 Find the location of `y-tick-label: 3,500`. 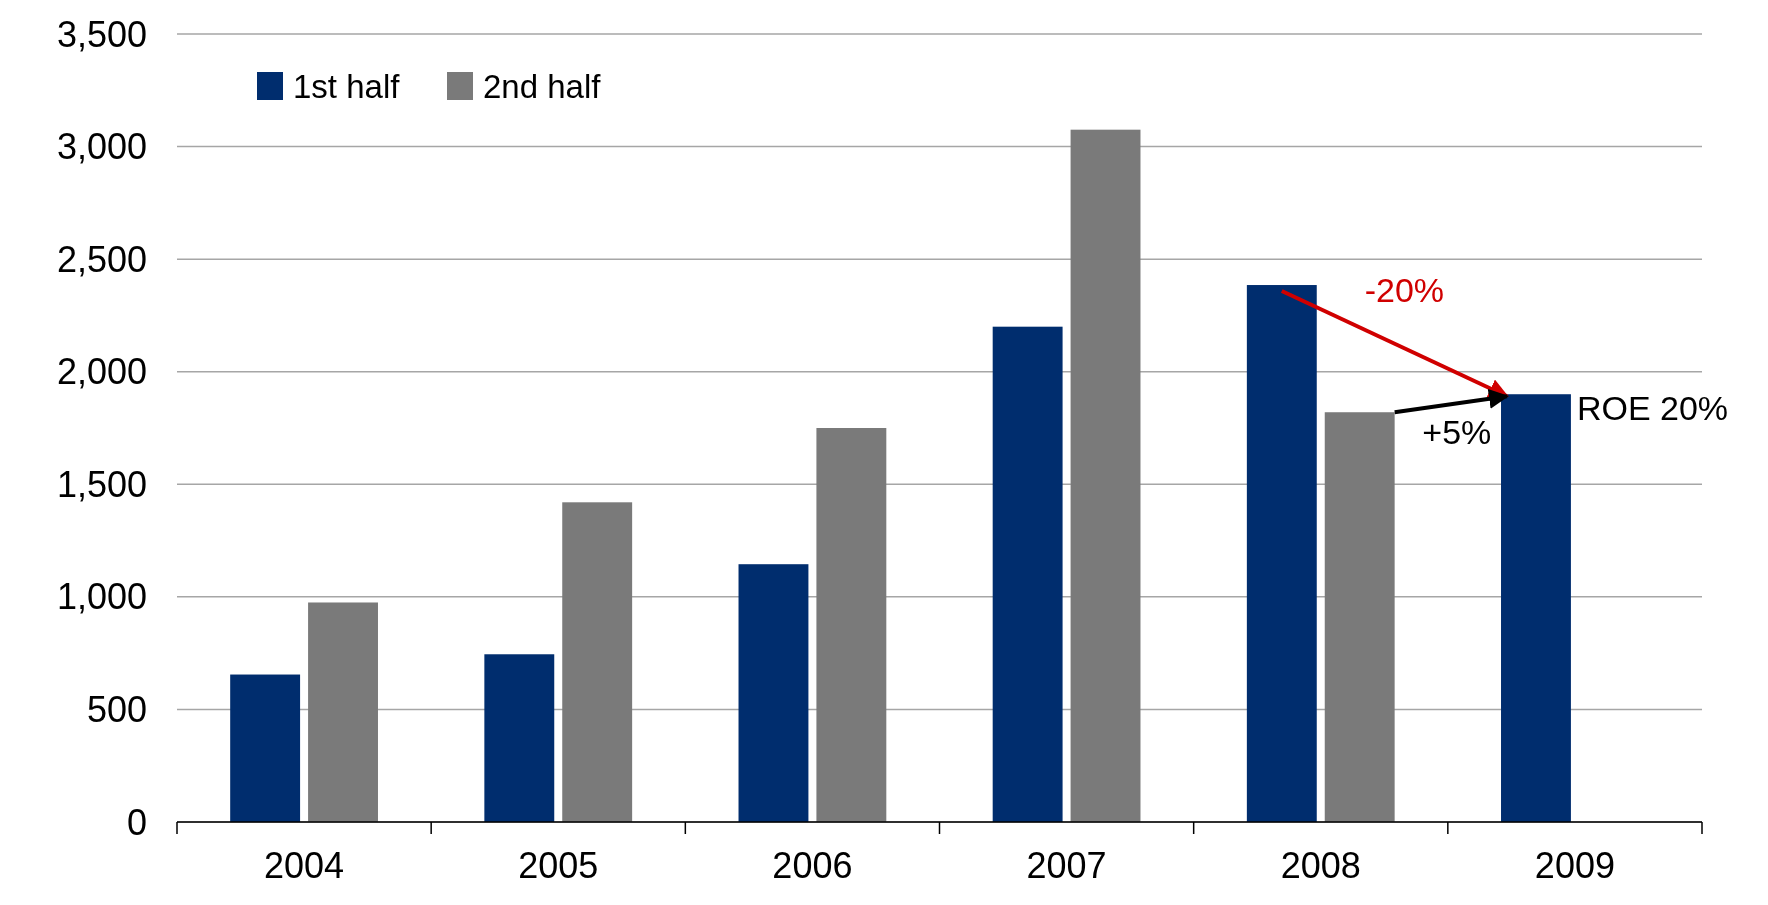

y-tick-label: 3,500 is located at coordinates (101, 34).